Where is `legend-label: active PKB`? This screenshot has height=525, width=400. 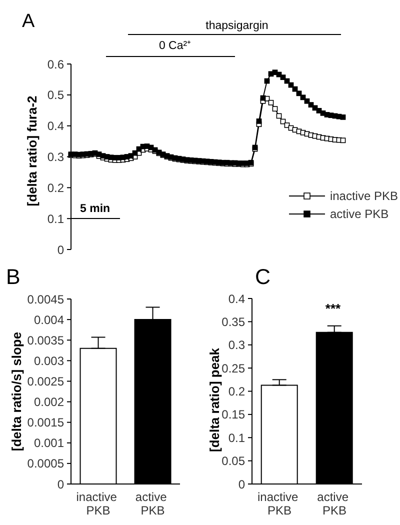
legend-label: active PKB is located at coordinates (359, 214).